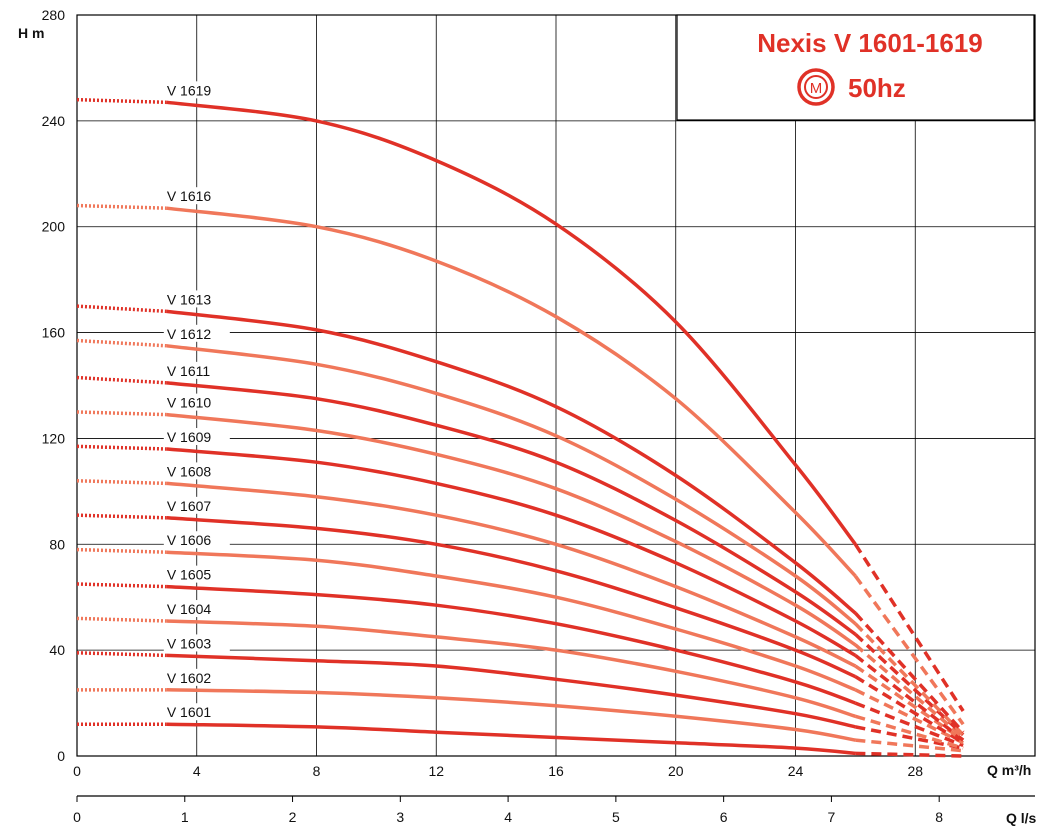 This screenshot has width=1047, height=830. Describe the element at coordinates (57, 650) in the screenshot. I see `y-tick-label: 40` at that location.